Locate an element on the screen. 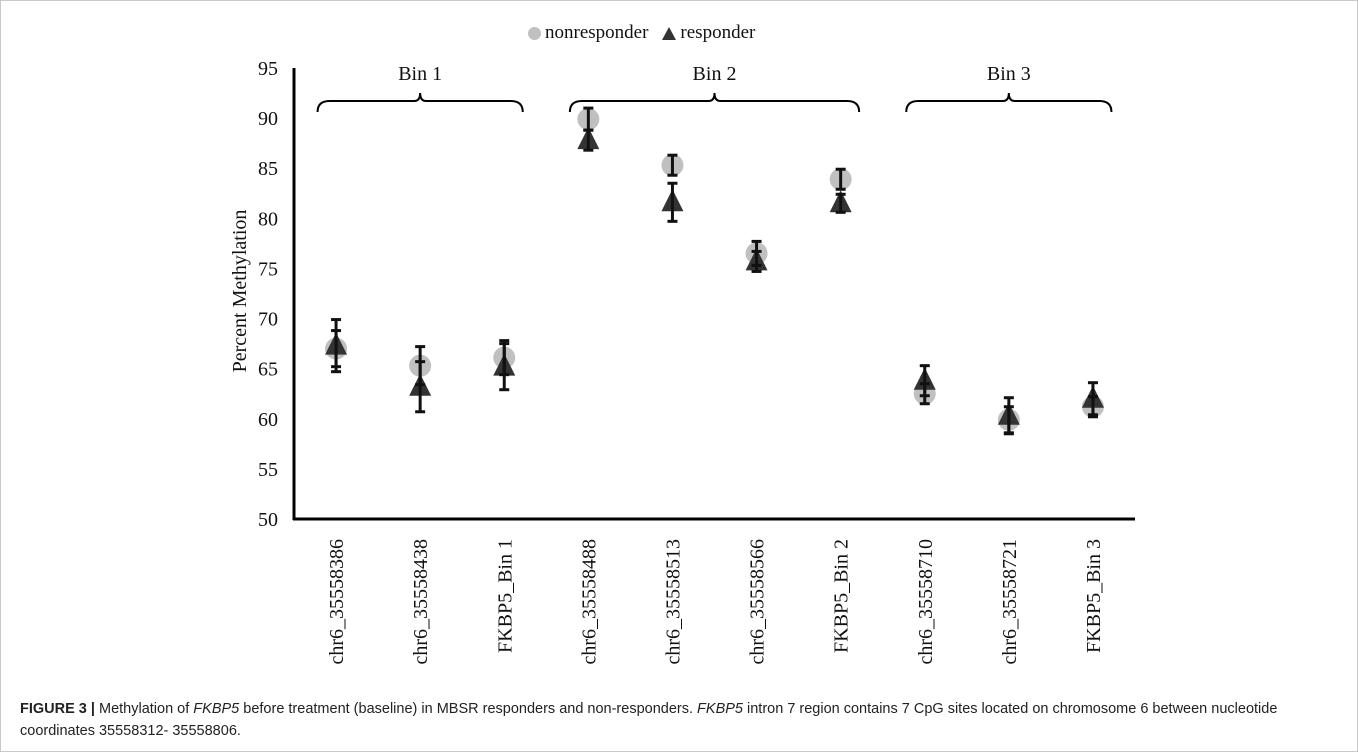 The width and height of the screenshot is (1358, 752). x-tick-label: FKBP5_Bin 3 is located at coordinates (1094, 596).